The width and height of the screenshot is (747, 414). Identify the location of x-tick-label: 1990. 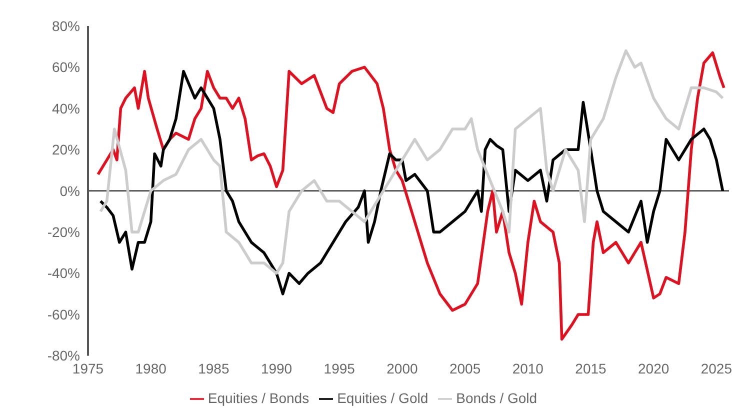
(276, 368).